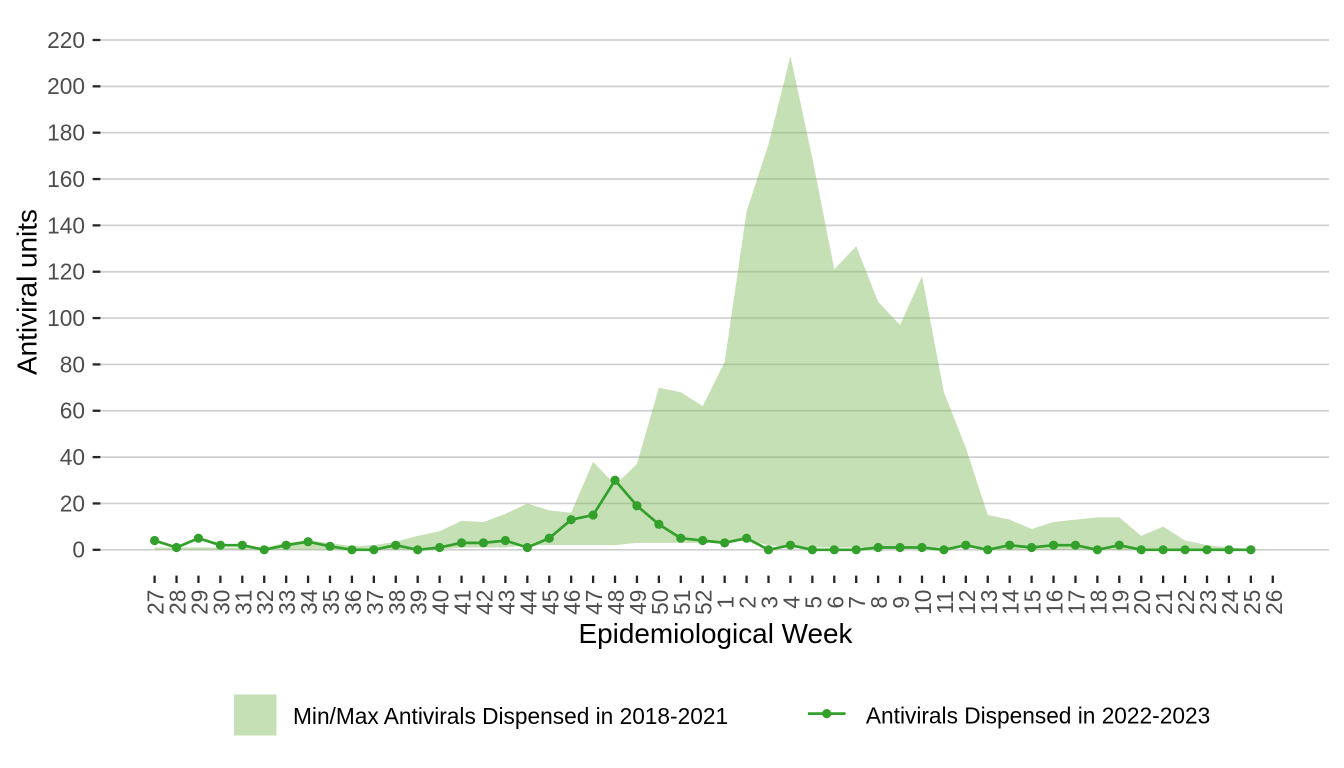 Image resolution: width=1344 pixels, height=768 pixels. I want to click on svg-text: 17, so click(1076, 602).